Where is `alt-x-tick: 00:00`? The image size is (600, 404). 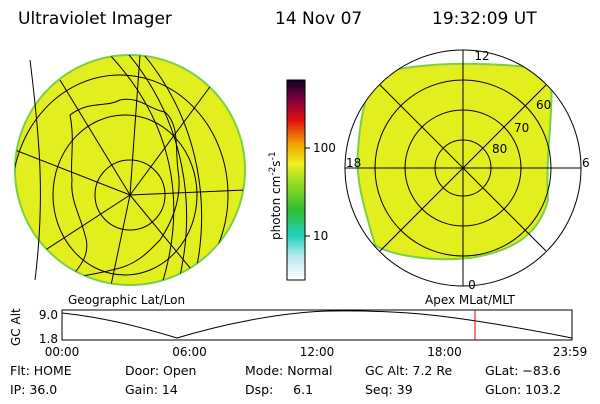
alt-x-tick: 00:00 is located at coordinates (62, 352).